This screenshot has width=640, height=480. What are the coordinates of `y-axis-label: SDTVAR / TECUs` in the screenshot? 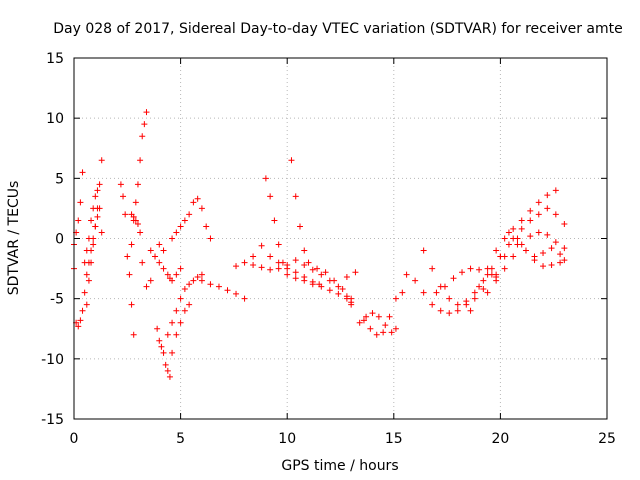 It's located at (14, 238).